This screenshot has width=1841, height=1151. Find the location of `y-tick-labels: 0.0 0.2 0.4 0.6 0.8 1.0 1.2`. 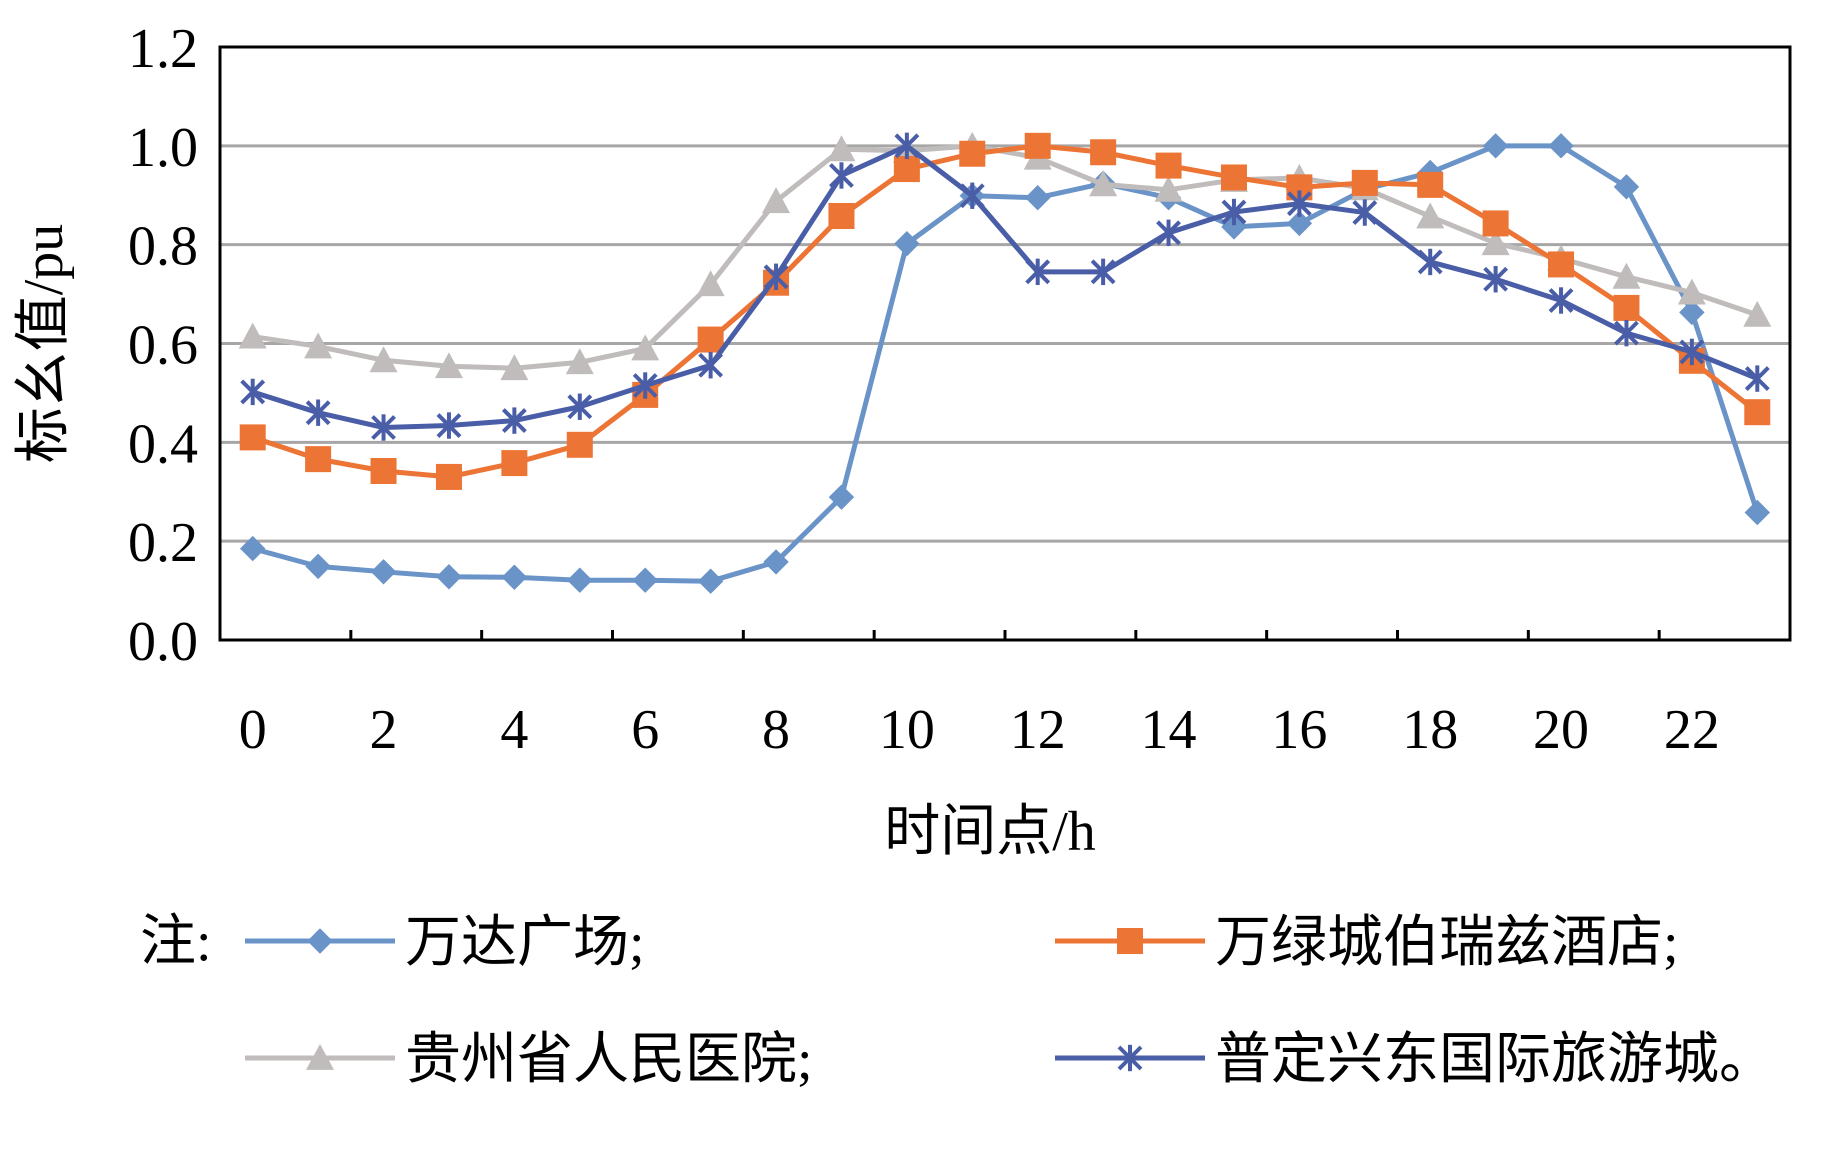

y-tick-labels: 0.0 0.2 0.4 0.6 0.8 1.0 1.2 is located at coordinates (163, 345).